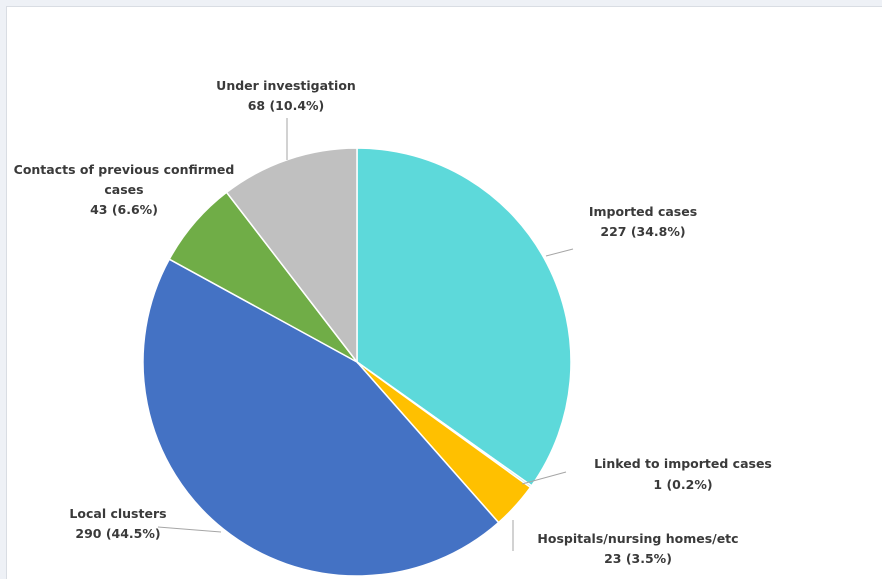  I want to click on leader-linked-imported, so click(544, 478).